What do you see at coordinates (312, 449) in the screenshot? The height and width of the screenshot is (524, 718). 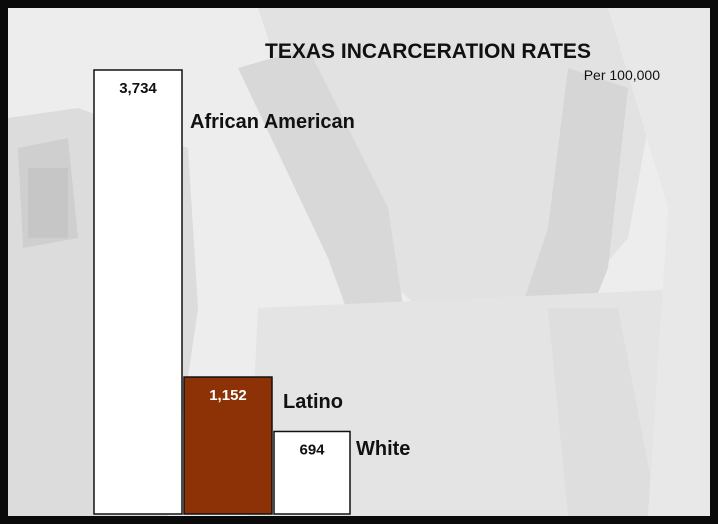 I see `value-label-white: 694` at bounding box center [312, 449].